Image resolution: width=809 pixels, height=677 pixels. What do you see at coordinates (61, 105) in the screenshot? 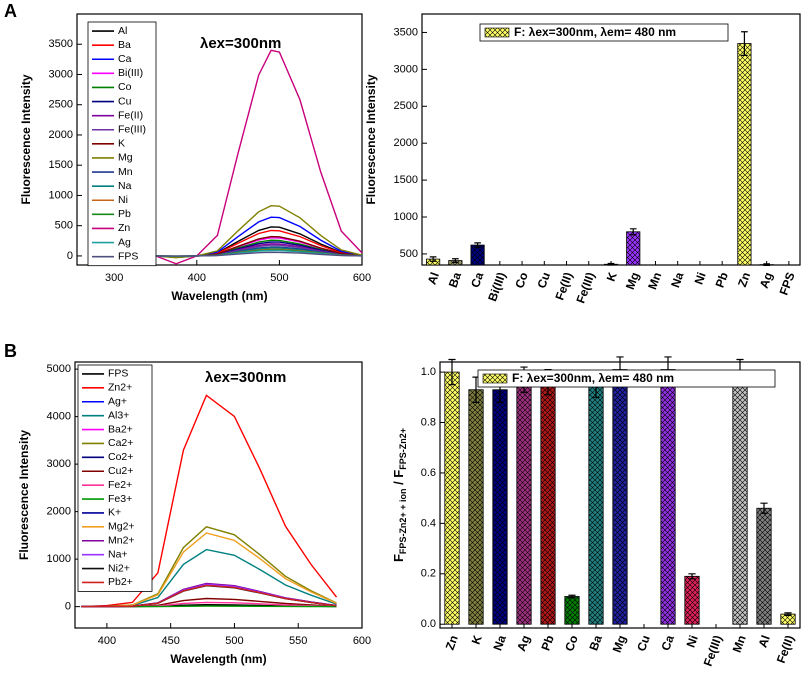
I see `y-tick-label: 2500` at bounding box center [61, 105].